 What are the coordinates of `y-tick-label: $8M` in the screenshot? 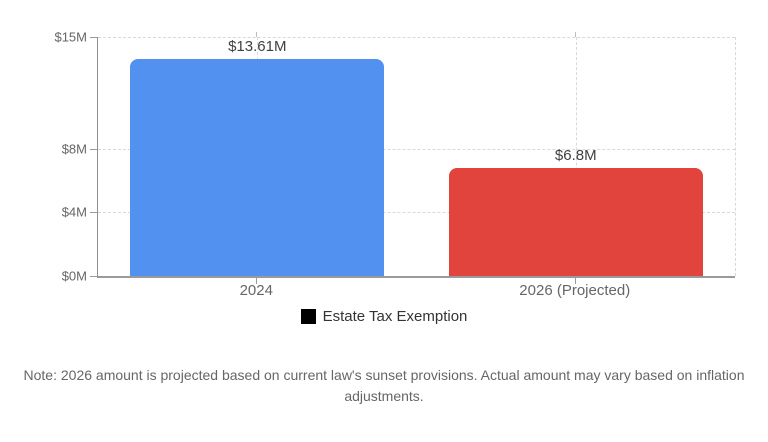 It's located at (74, 149).